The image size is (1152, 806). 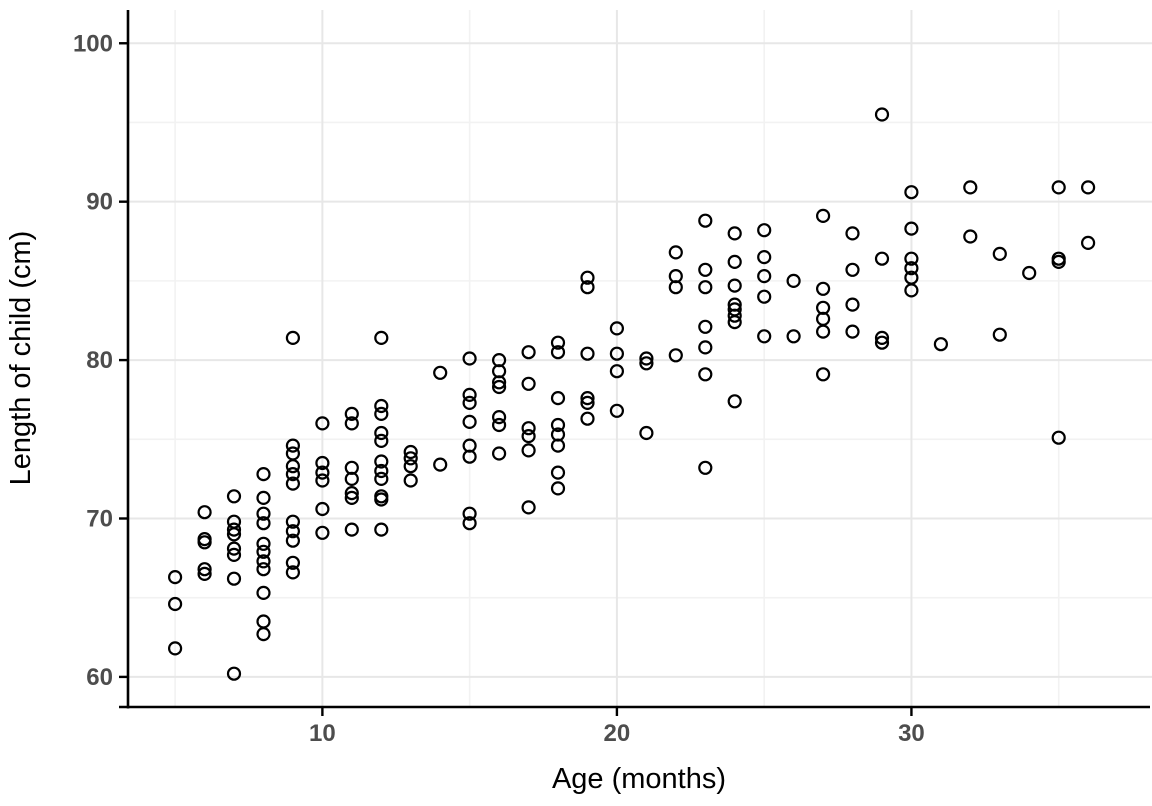 What do you see at coordinates (99, 202) in the screenshot?
I see `y-tick-label: 90` at bounding box center [99, 202].